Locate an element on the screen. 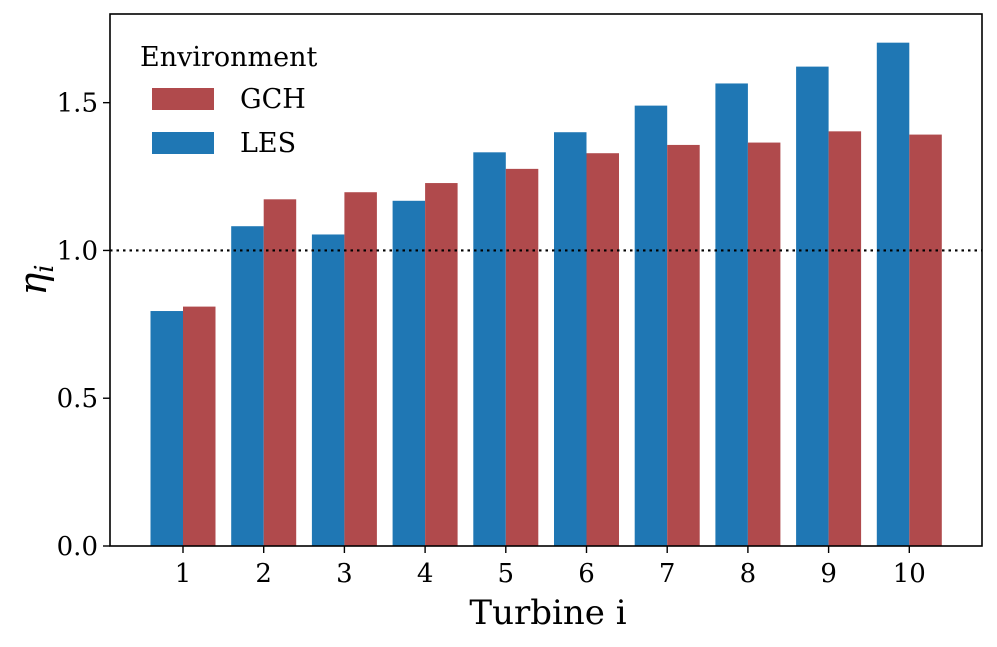 The width and height of the screenshot is (997, 647). legend-swatch-gch is located at coordinates (183, 99).